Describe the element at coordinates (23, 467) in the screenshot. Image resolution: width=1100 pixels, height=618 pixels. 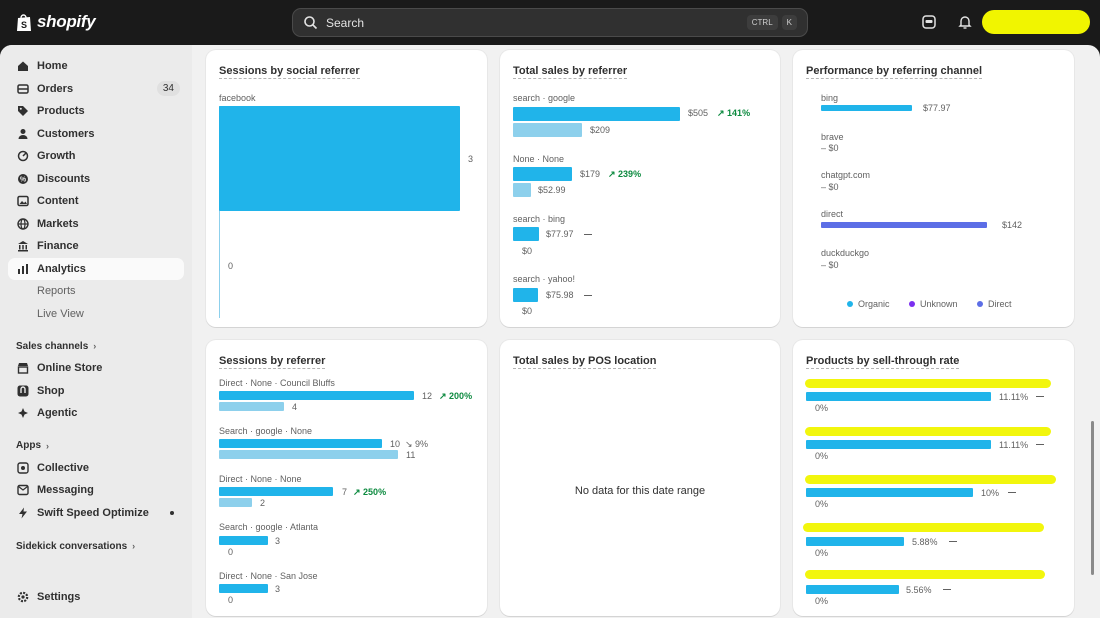
I see `collective-icon` at that location.